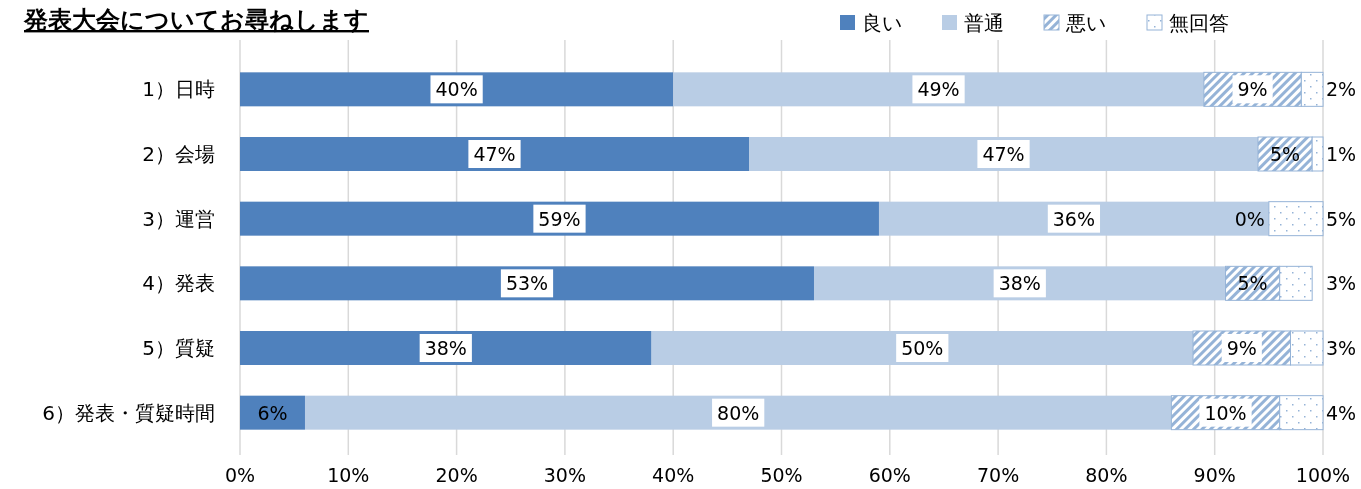 This screenshot has height=489, width=1361. I want to click on y-tick-label: 5）質疑, so click(178, 348).